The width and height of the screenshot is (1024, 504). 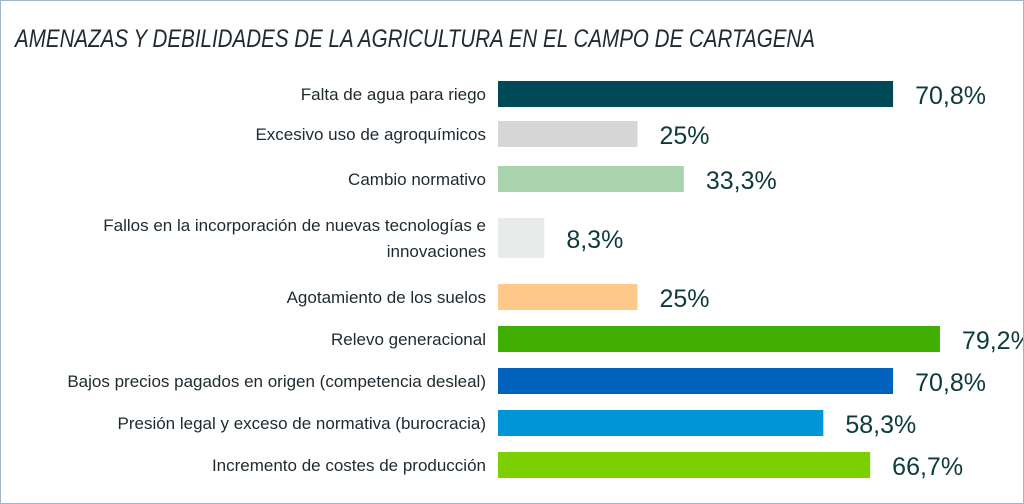 I want to click on value-label: 33,3%, so click(x=741, y=181).